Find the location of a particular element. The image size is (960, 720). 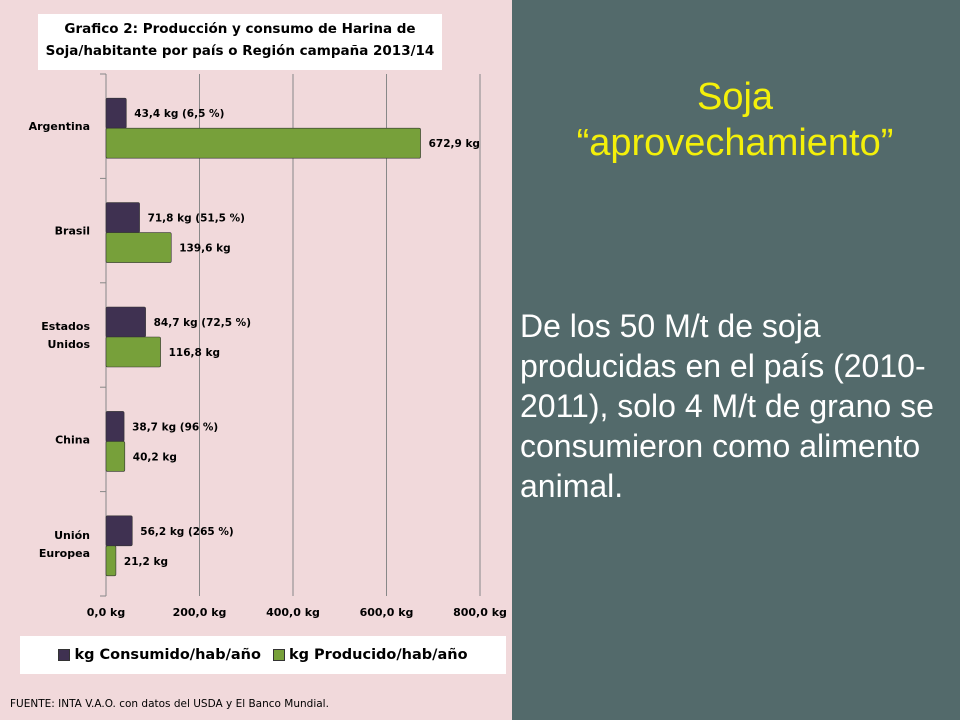

legend-item-consumed: kg Consumido/hab/año is located at coordinates (159, 655).